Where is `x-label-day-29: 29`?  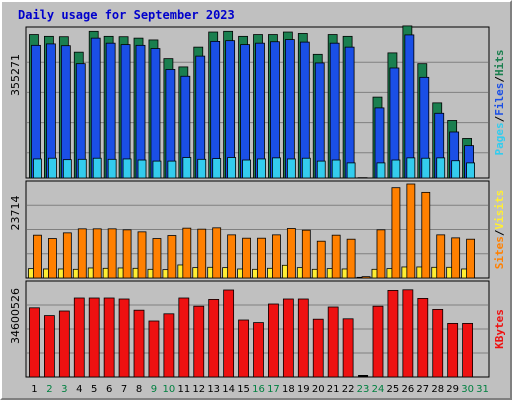 x-label-day-29: 29 is located at coordinates (452, 389).